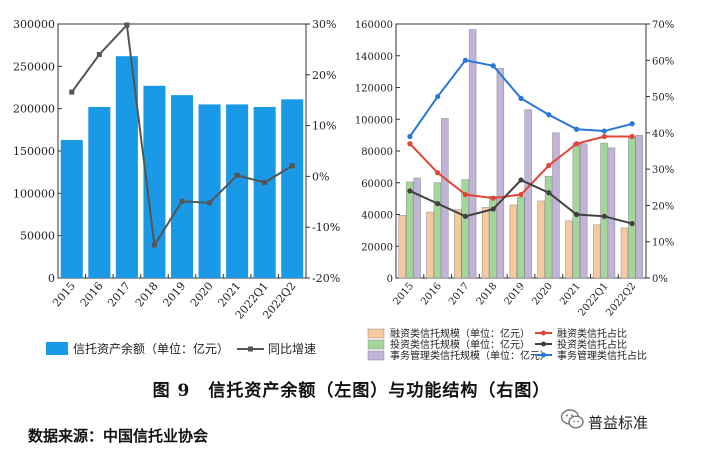 This screenshot has height=451, width=703. Describe the element at coordinates (374, 57) in the screenshot. I see `left-tick-label: 140000` at that location.